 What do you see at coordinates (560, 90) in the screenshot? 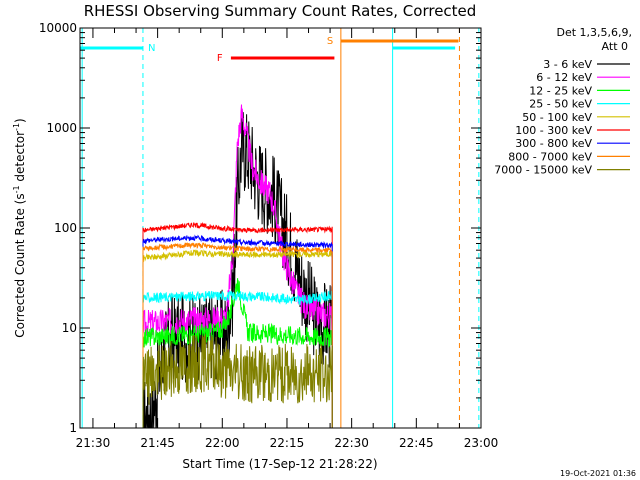
I see `legend-label: 12 - 25 keV` at bounding box center [560, 90].